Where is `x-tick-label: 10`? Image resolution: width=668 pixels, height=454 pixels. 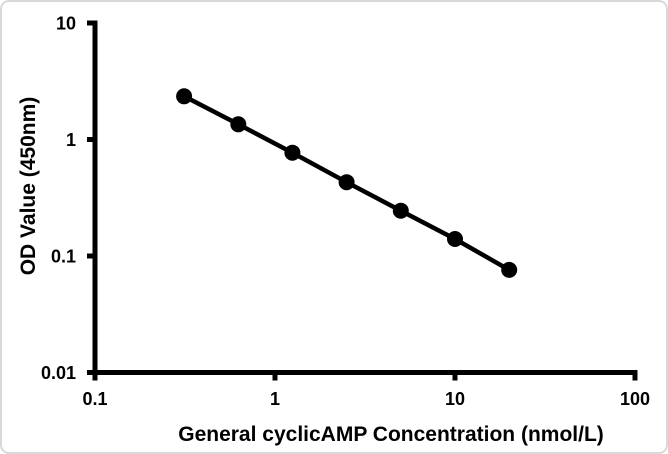
x-tick-label: 10 is located at coordinates (455, 399).